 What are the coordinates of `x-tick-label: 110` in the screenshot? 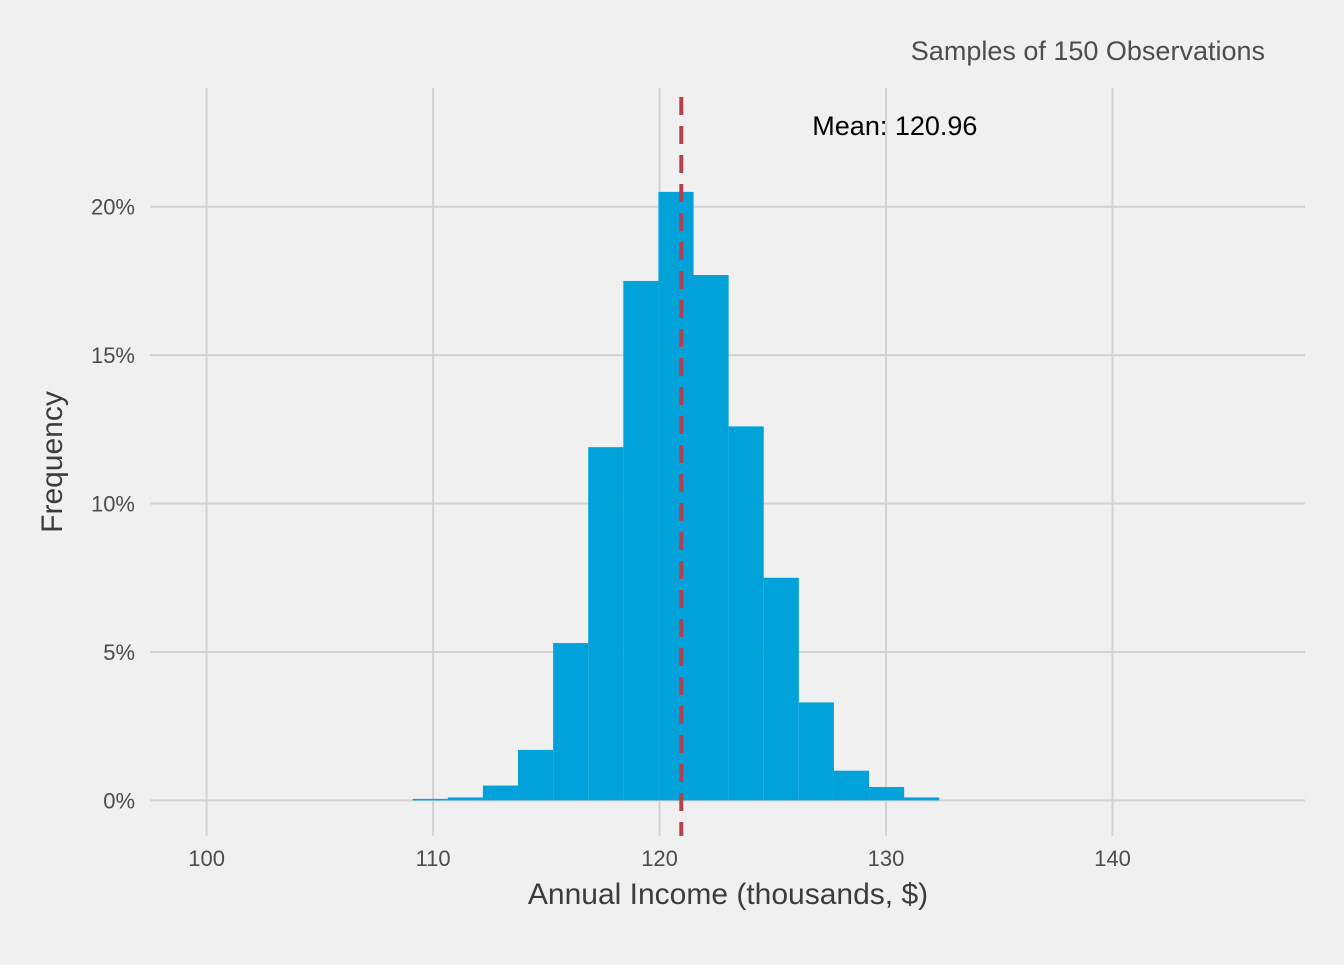 It's located at (433, 858).